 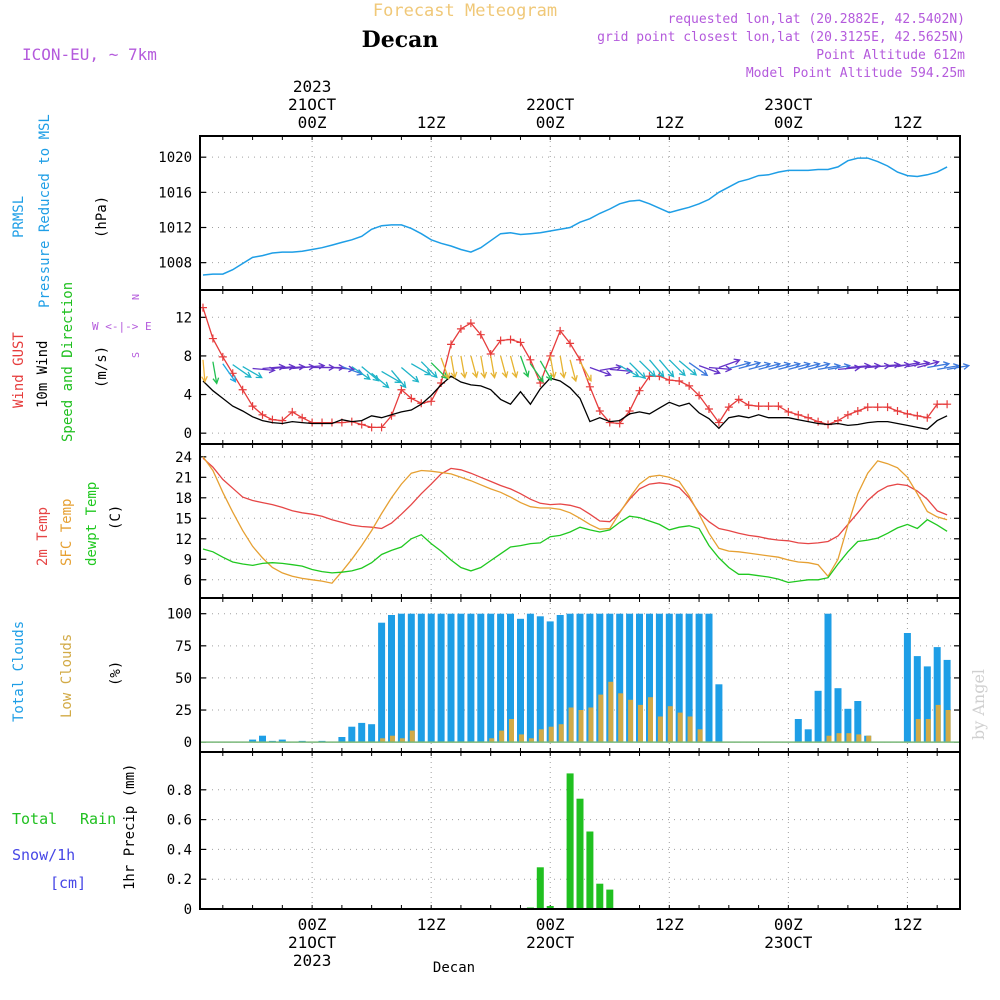 I want to click on bottom-time-label: 12Z, so click(x=431, y=924).